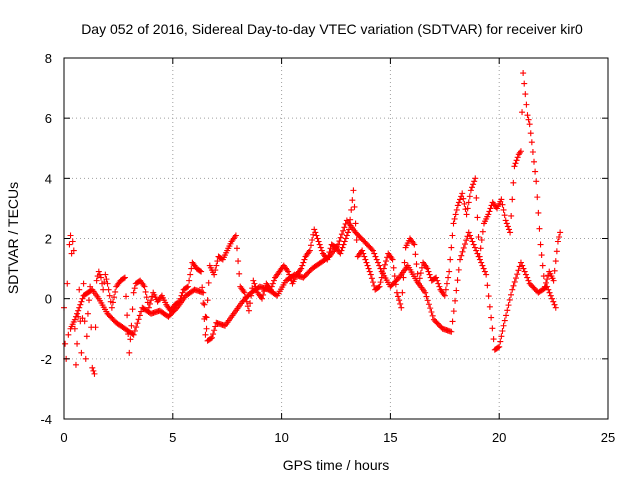  I want to click on y-tick-label: 4, so click(48, 178).